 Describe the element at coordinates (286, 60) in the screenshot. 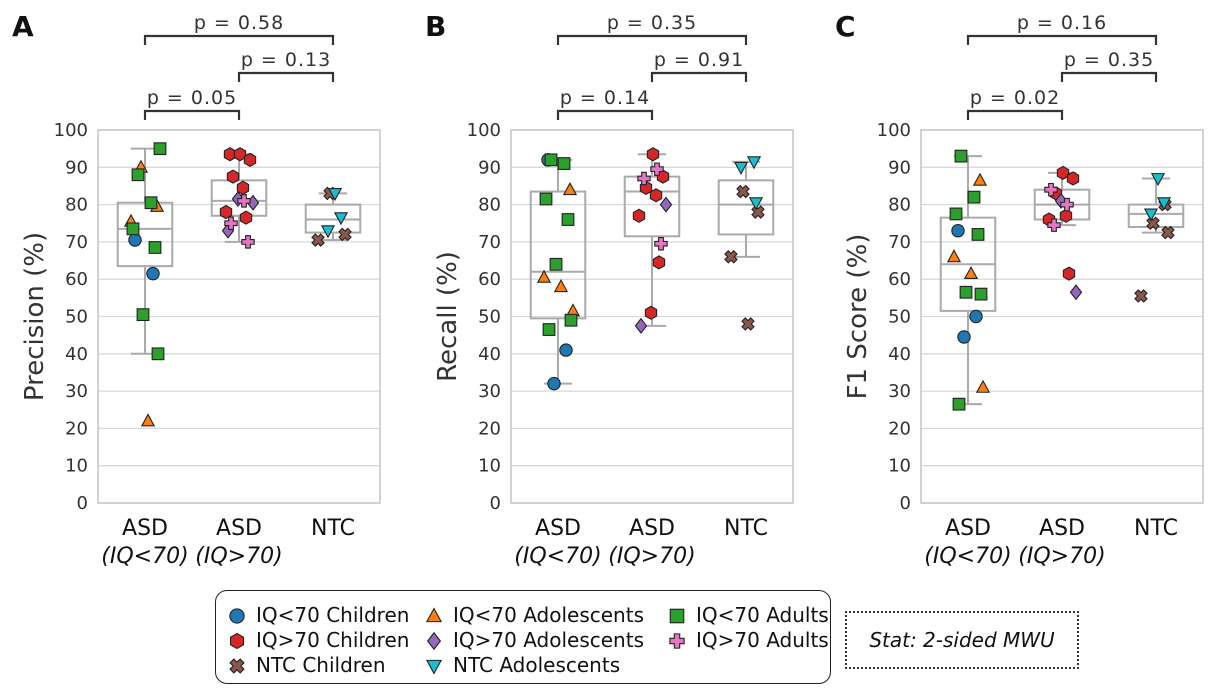

I see `p-value-label: p = 0.13` at that location.